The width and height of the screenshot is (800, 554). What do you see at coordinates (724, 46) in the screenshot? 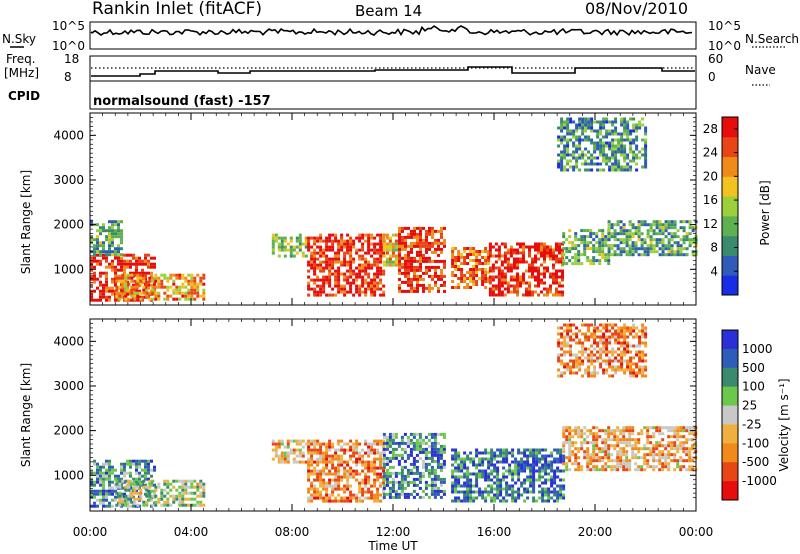
I see `noise-right-tick-bottom: 10^0` at bounding box center [724, 46].